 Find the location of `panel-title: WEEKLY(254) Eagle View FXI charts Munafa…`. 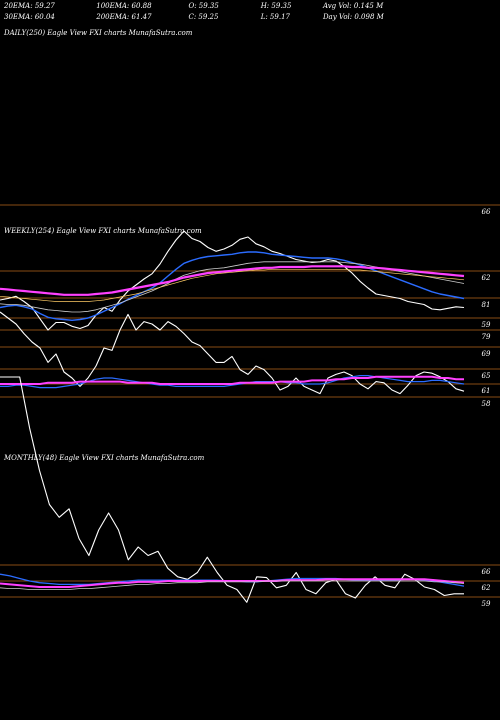

panel-title: WEEKLY(254) Eagle View FXI charts Munafa… is located at coordinates (103, 231).